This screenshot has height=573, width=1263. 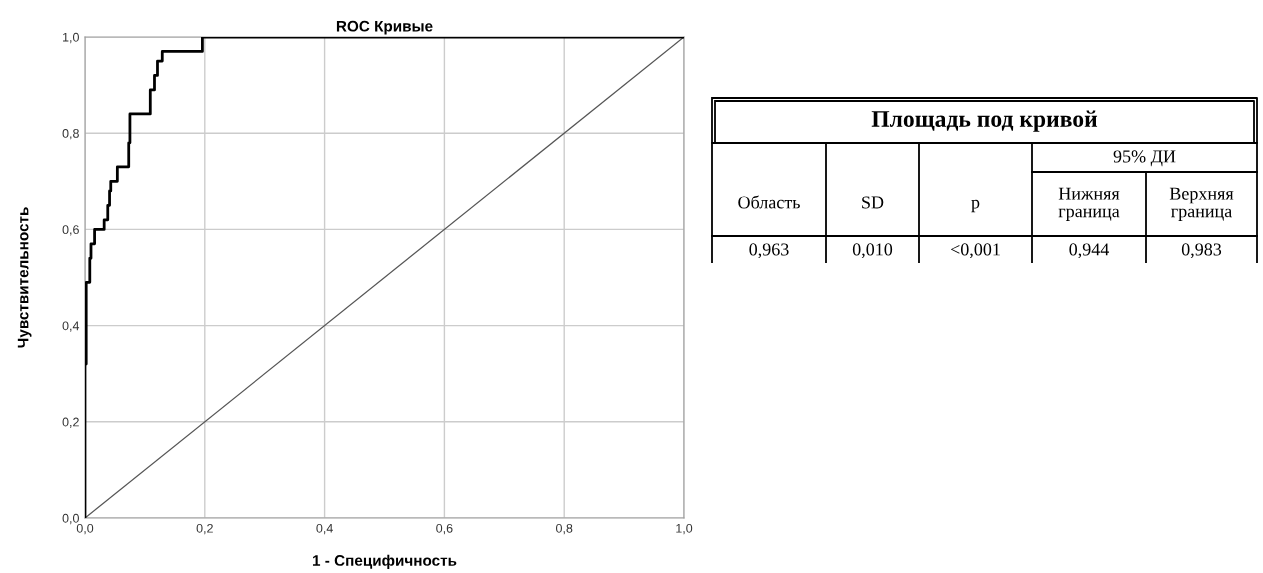 What do you see at coordinates (1201, 251) in the screenshot?
I see `text: 0,983` at bounding box center [1201, 251].